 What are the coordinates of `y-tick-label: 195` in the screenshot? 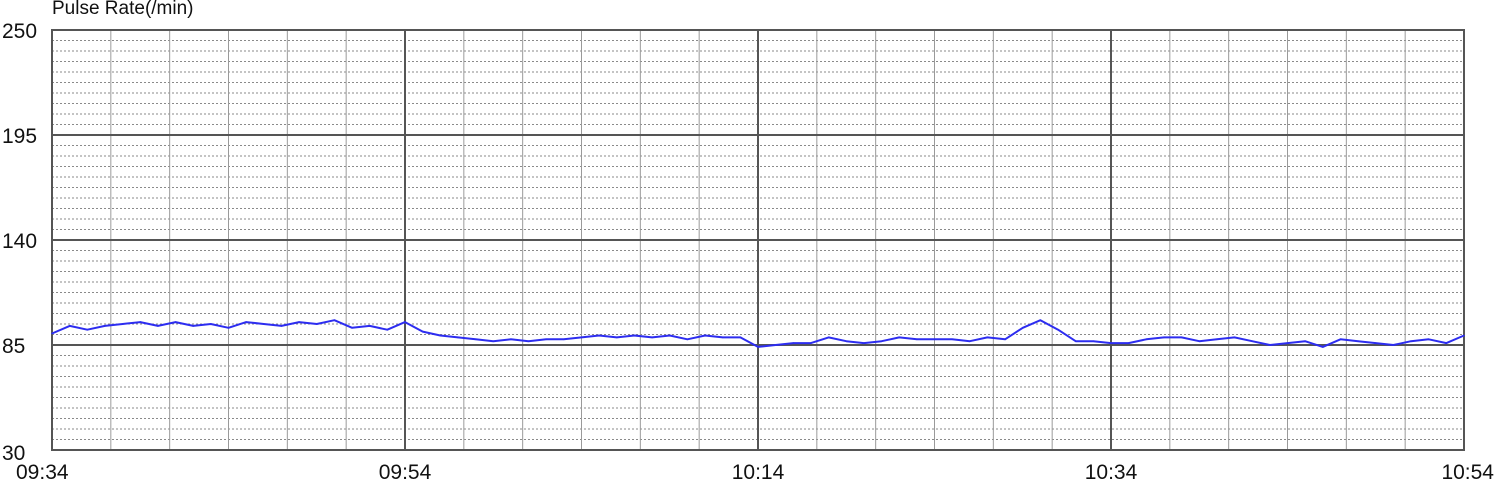 It's located at (19, 136).